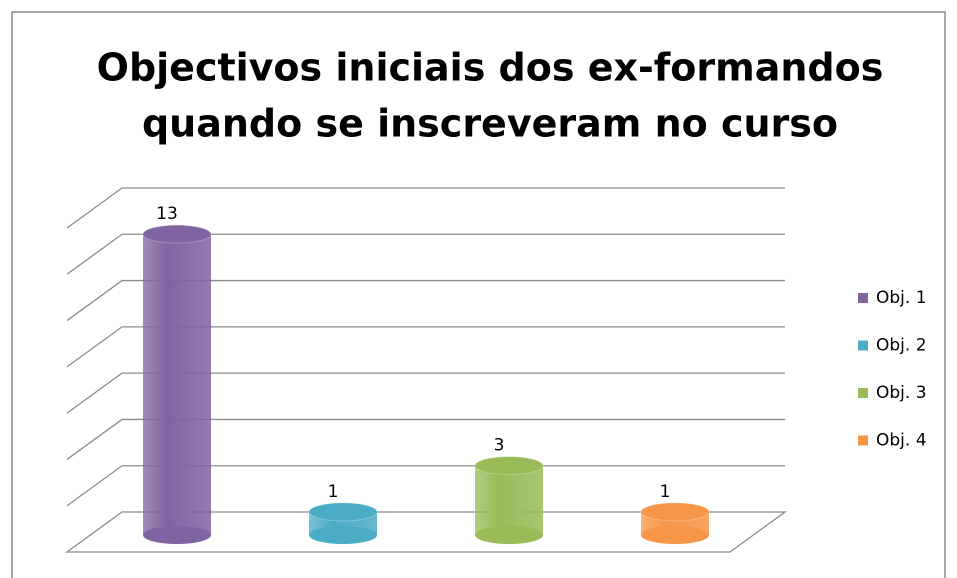 This screenshot has height=578, width=957. What do you see at coordinates (426, 532) in the screenshot?
I see `floor` at bounding box center [426, 532].